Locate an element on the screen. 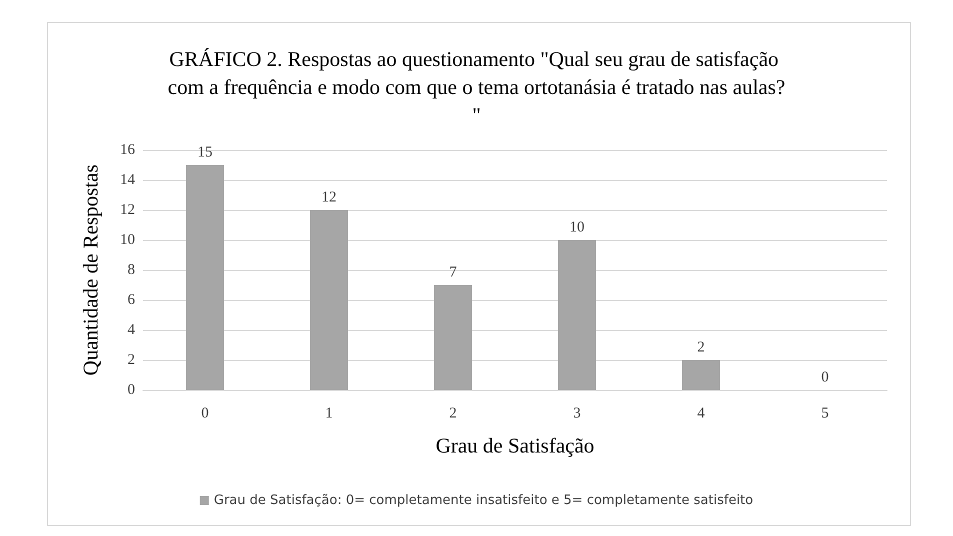  y-tick-label: 16 is located at coordinates (128, 150).